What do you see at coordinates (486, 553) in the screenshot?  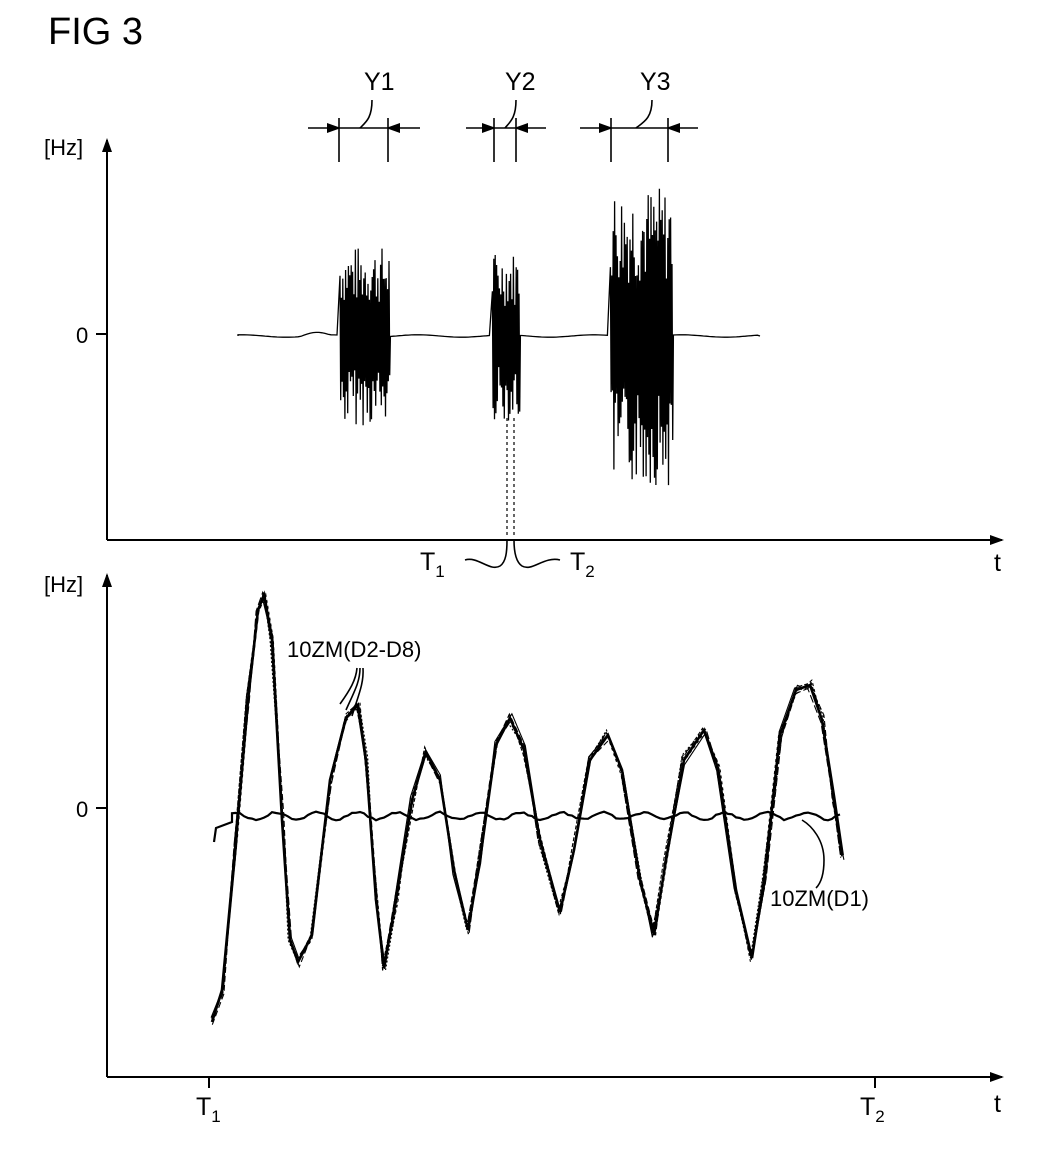 I see `t1-brace` at bounding box center [486, 553].